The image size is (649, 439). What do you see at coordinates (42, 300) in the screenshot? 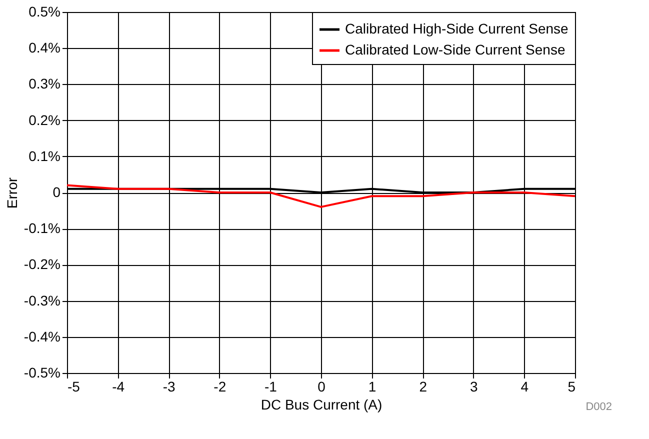
I see `y-tick-label: -0.3%` at bounding box center [42, 300].